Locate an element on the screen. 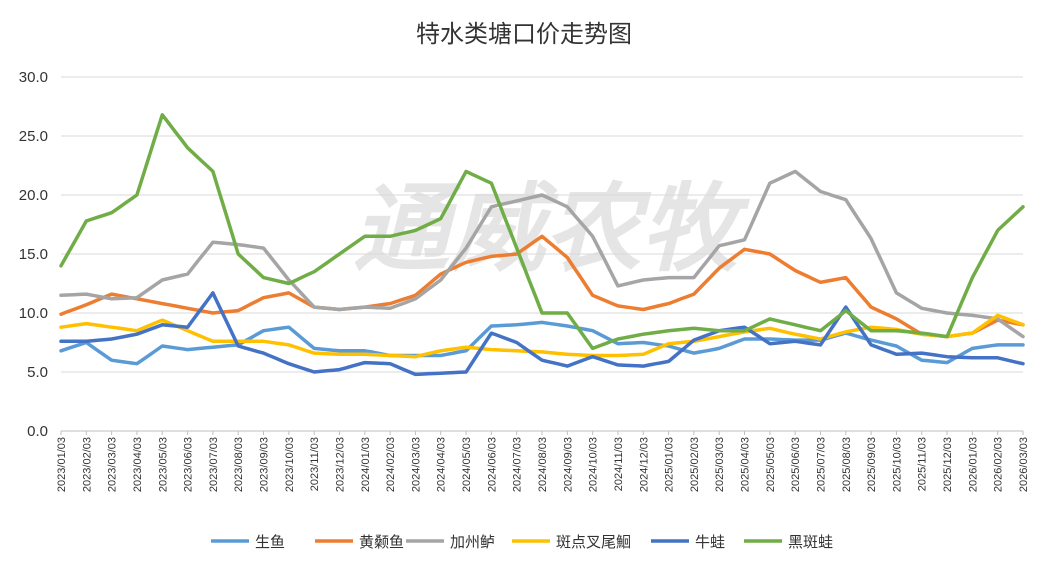  legend-label: 加州鲈 is located at coordinates (472, 542).